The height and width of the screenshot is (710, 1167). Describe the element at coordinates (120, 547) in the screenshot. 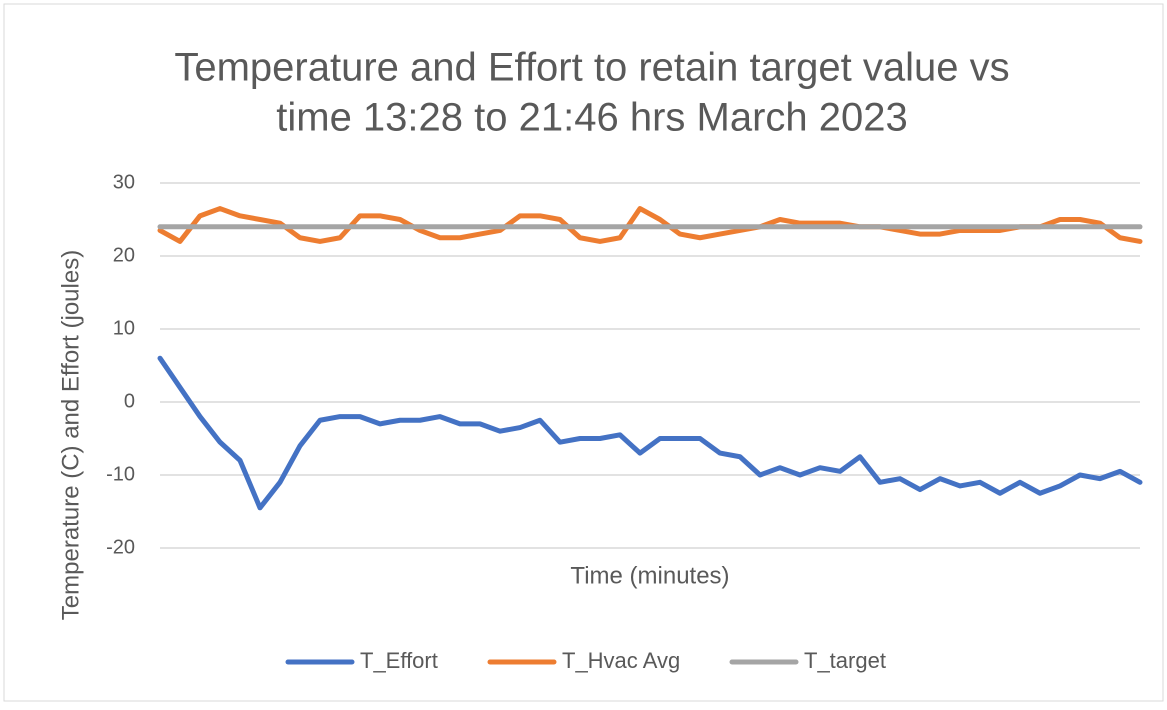

I see `y-tick-label: -20` at that location.